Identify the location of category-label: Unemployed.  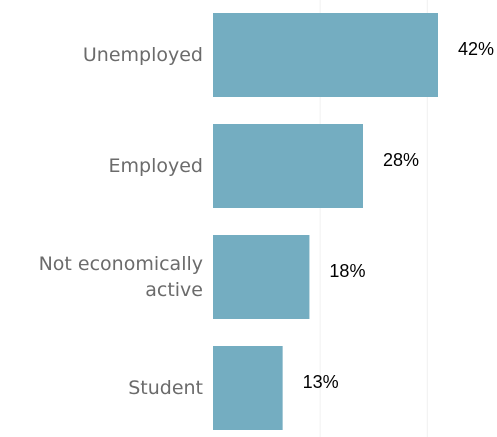
(143, 55).